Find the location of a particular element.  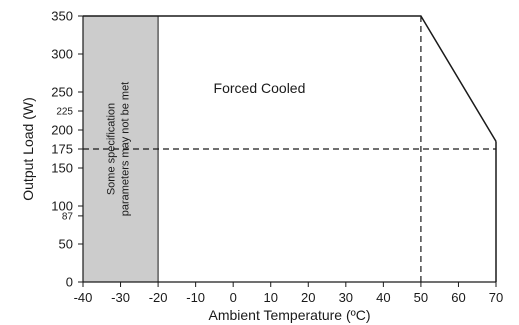

y-tick-label: 87 is located at coordinates (68, 216).